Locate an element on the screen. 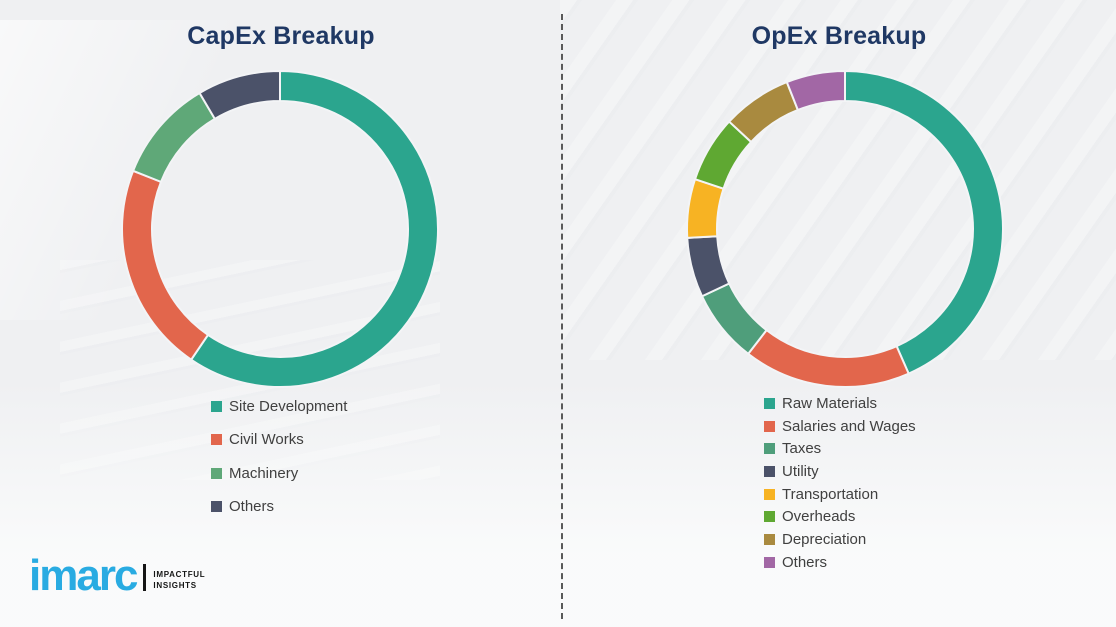  legend-item-machinery: Machinery is located at coordinates (279, 473).